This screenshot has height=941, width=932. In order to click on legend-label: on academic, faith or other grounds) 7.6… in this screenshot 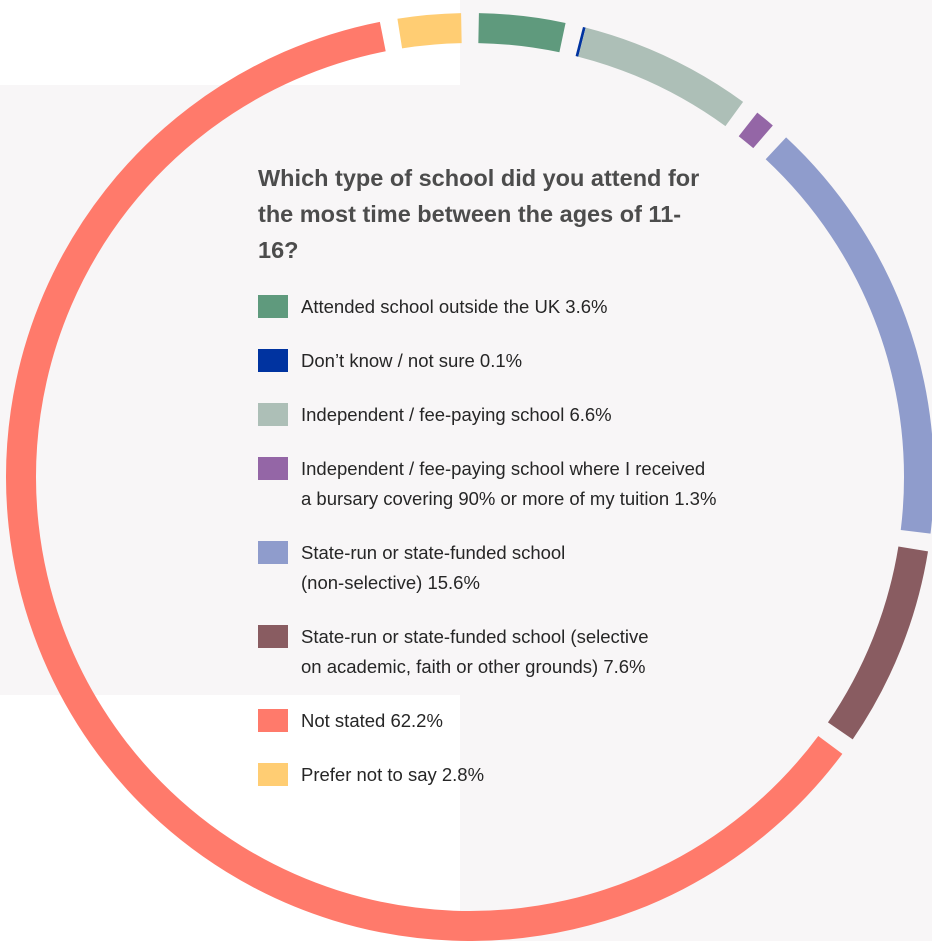, I will do `click(473, 666)`.